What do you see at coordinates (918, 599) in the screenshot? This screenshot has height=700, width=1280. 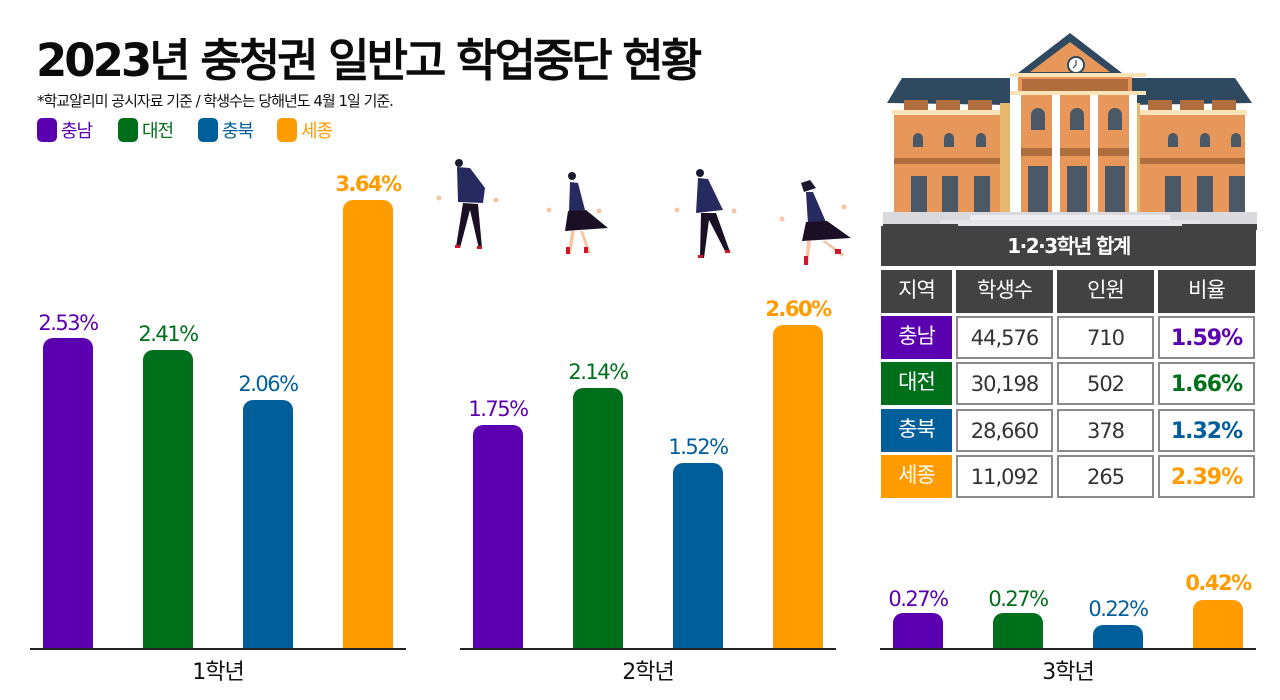 I see `bar-value-chungnam: 0.27%` at bounding box center [918, 599].